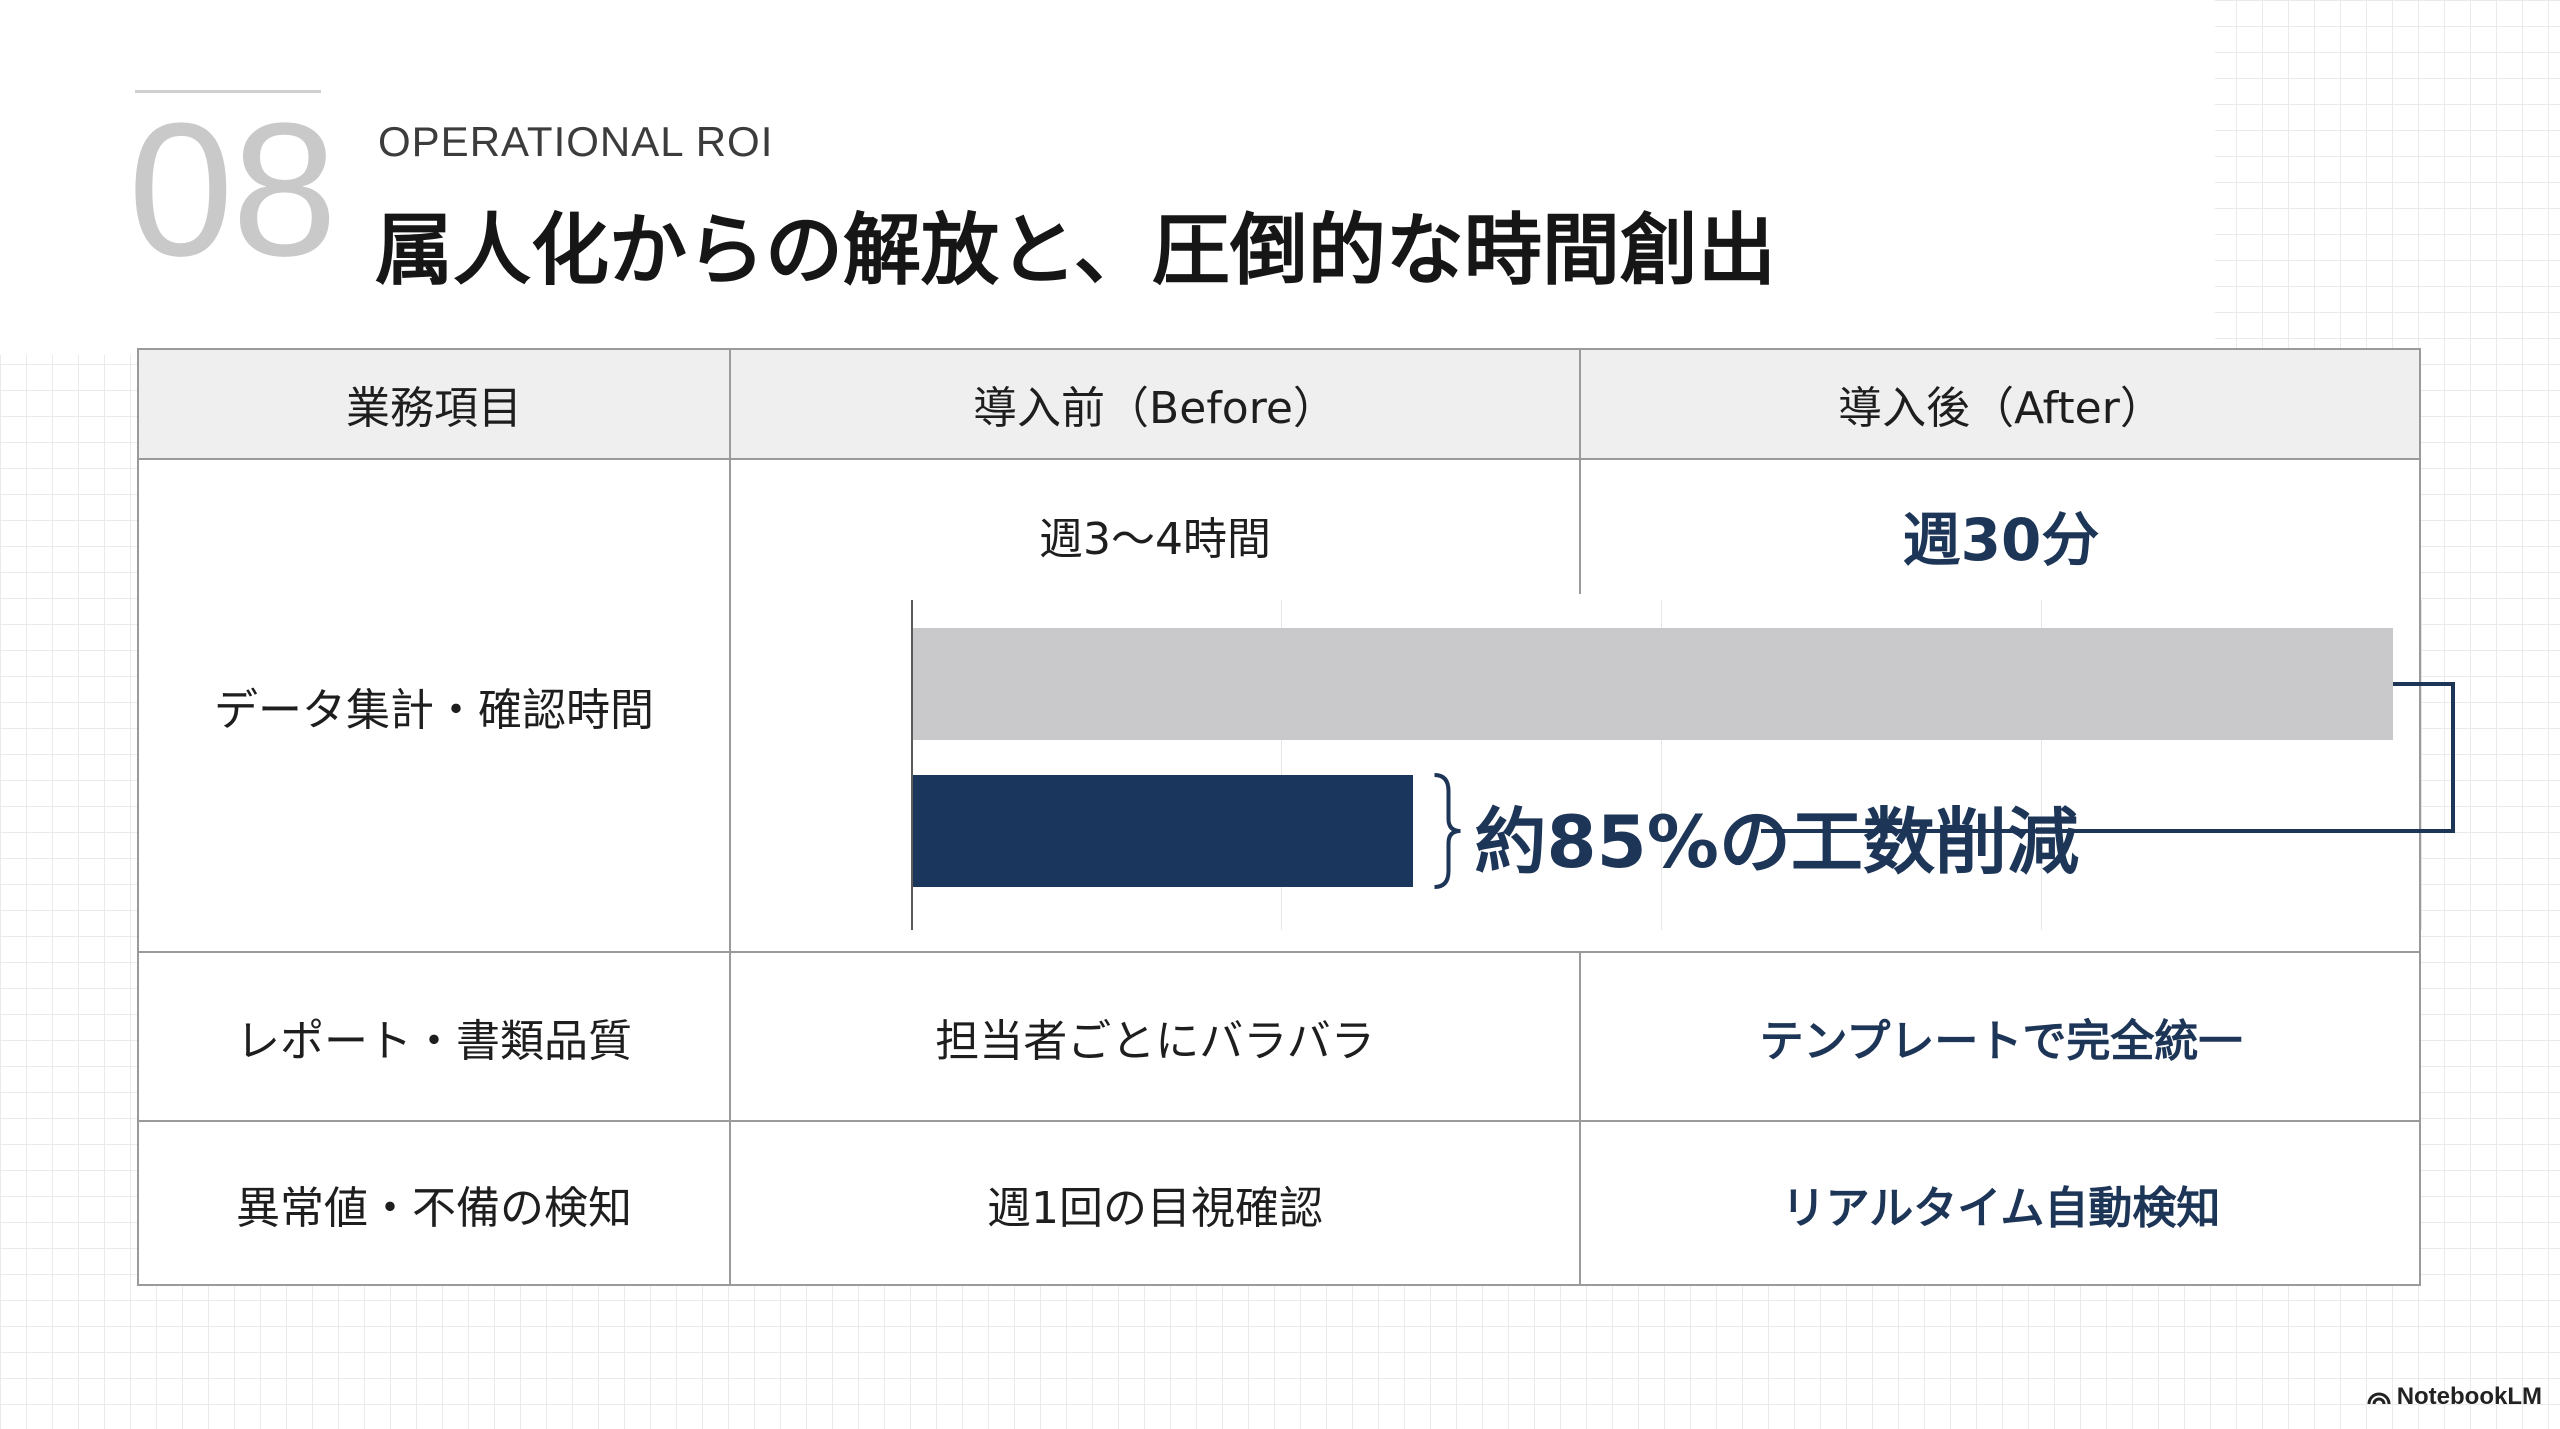 The height and width of the screenshot is (1429, 2560). Describe the element at coordinates (1653, 684) in the screenshot. I see `bar-before` at that location.